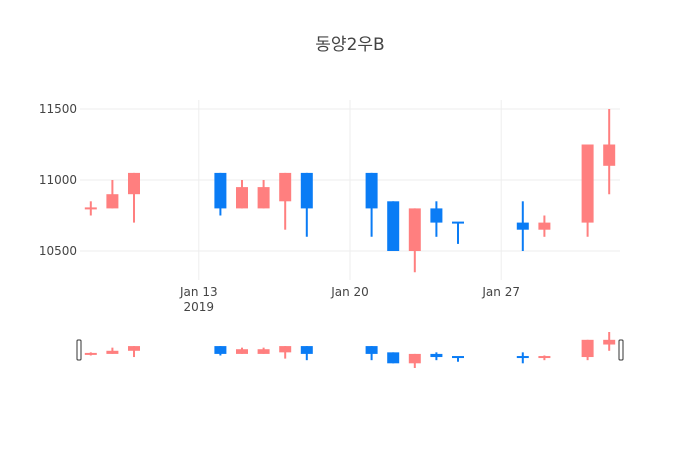  What do you see at coordinates (349, 45) in the screenshot?
I see `chart-title: 동양2우B` at bounding box center [349, 45].